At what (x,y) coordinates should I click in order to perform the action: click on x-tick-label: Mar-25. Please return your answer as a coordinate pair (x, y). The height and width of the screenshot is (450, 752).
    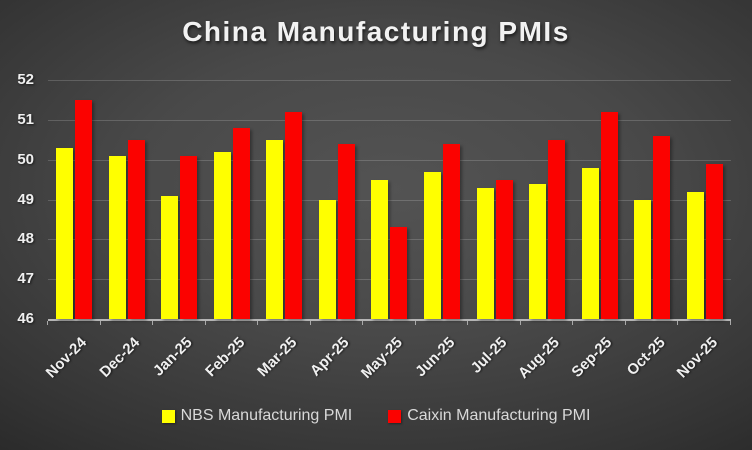
    Looking at the image, I should click on (277, 357).